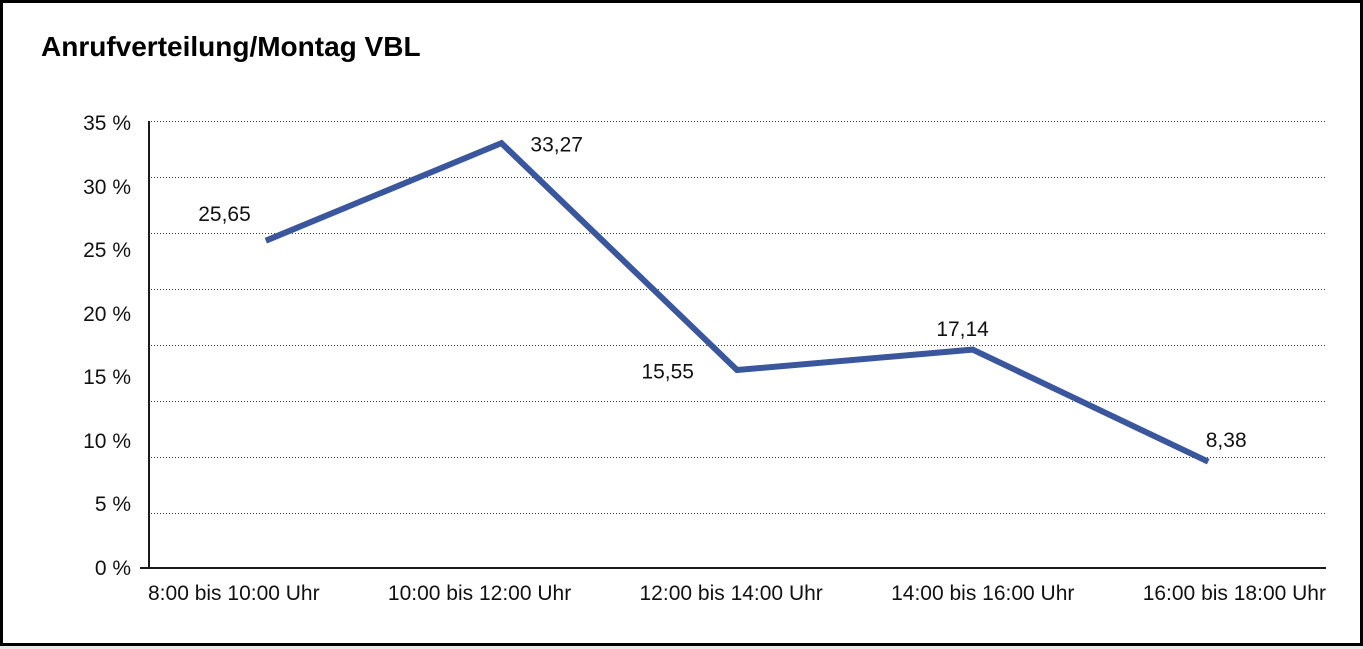 Image resolution: width=1363 pixels, height=649 pixels. What do you see at coordinates (731, 593) in the screenshot?
I see `x-tick-label: 12:00 bis 14:00 Uhr` at bounding box center [731, 593].